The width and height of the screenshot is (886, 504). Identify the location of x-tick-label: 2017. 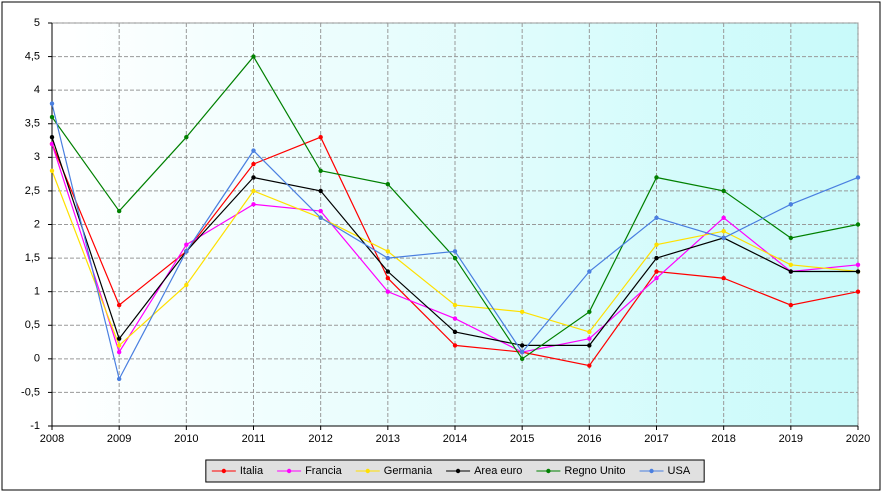
(656, 439).